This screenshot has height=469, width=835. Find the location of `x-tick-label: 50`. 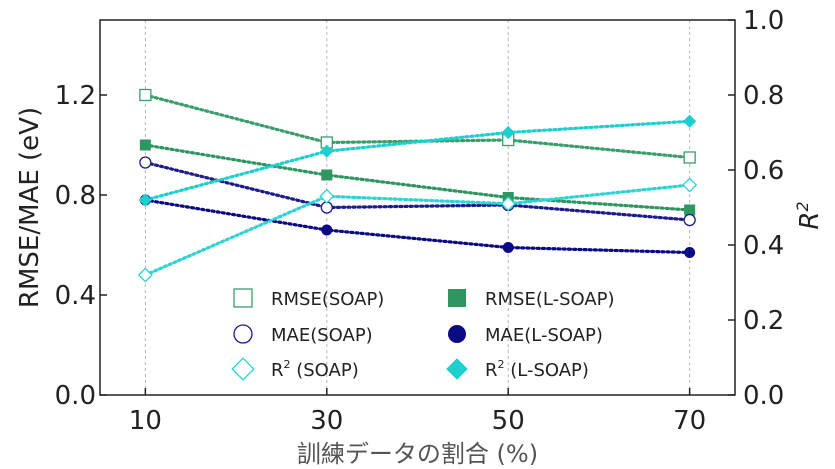

x-tick-label: 50 is located at coordinates (508, 421).